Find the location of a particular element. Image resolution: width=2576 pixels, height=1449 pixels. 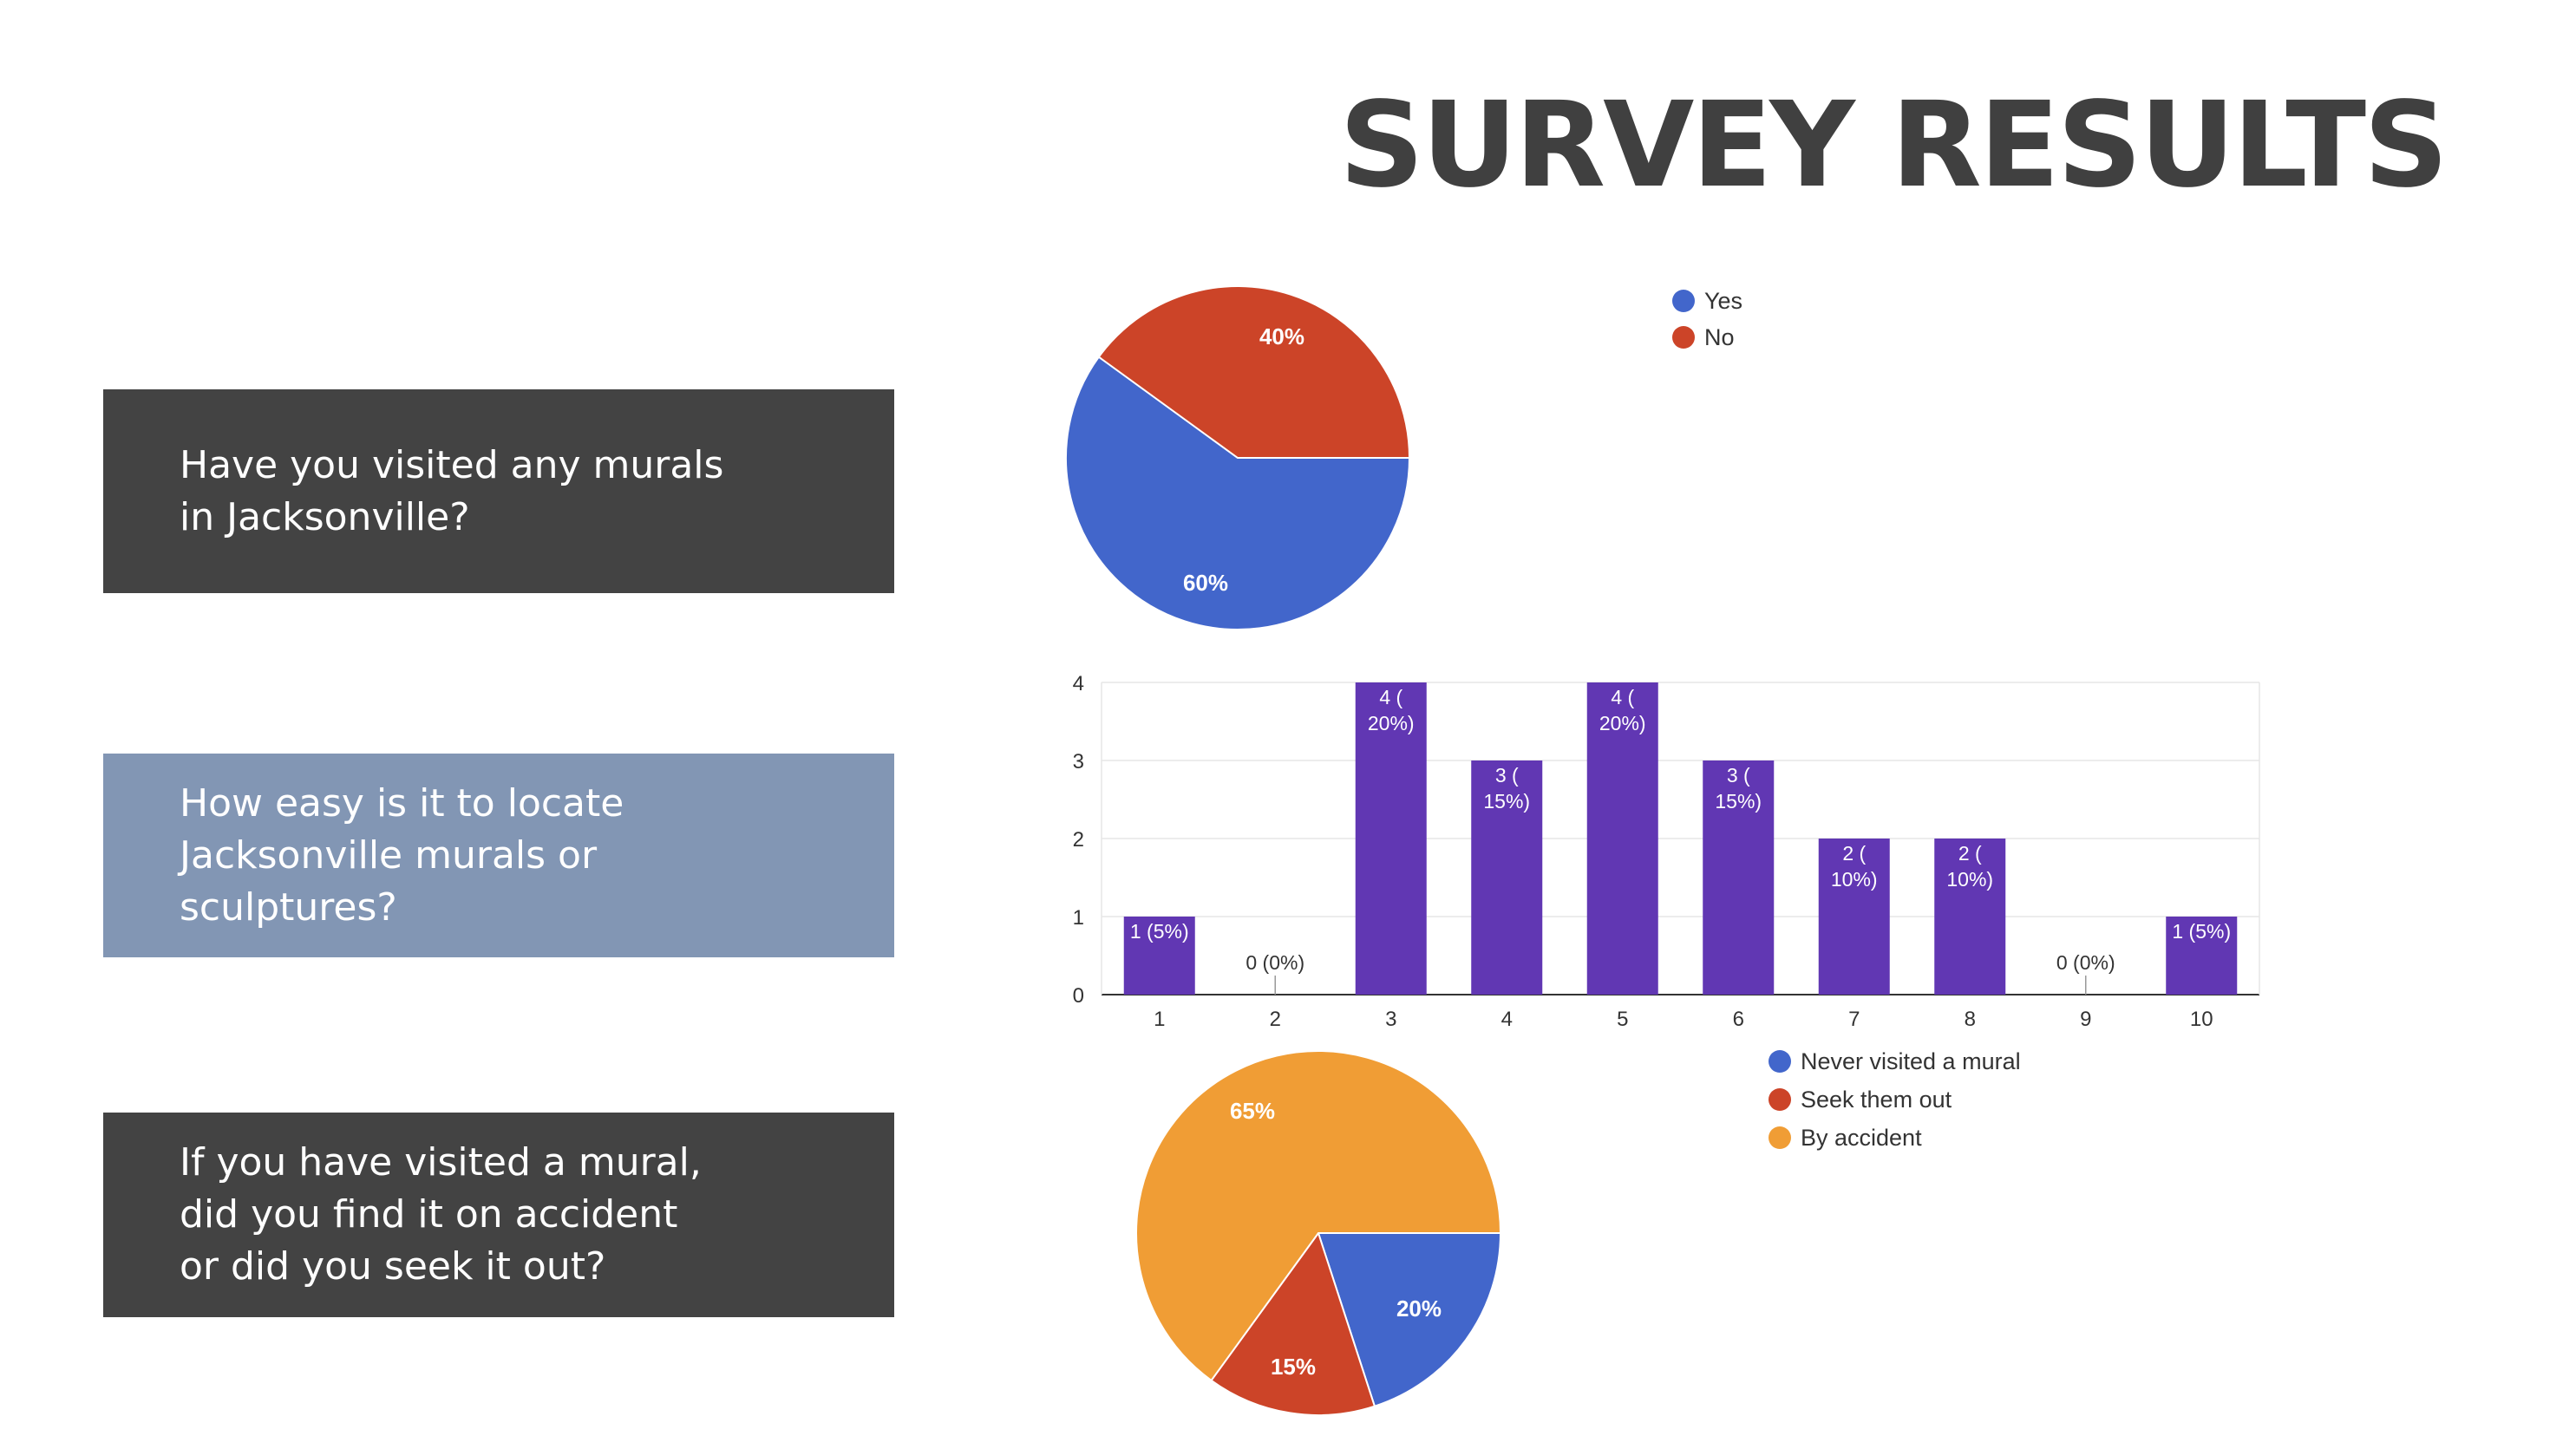

x-tick-label: 7 is located at coordinates (1854, 1019).